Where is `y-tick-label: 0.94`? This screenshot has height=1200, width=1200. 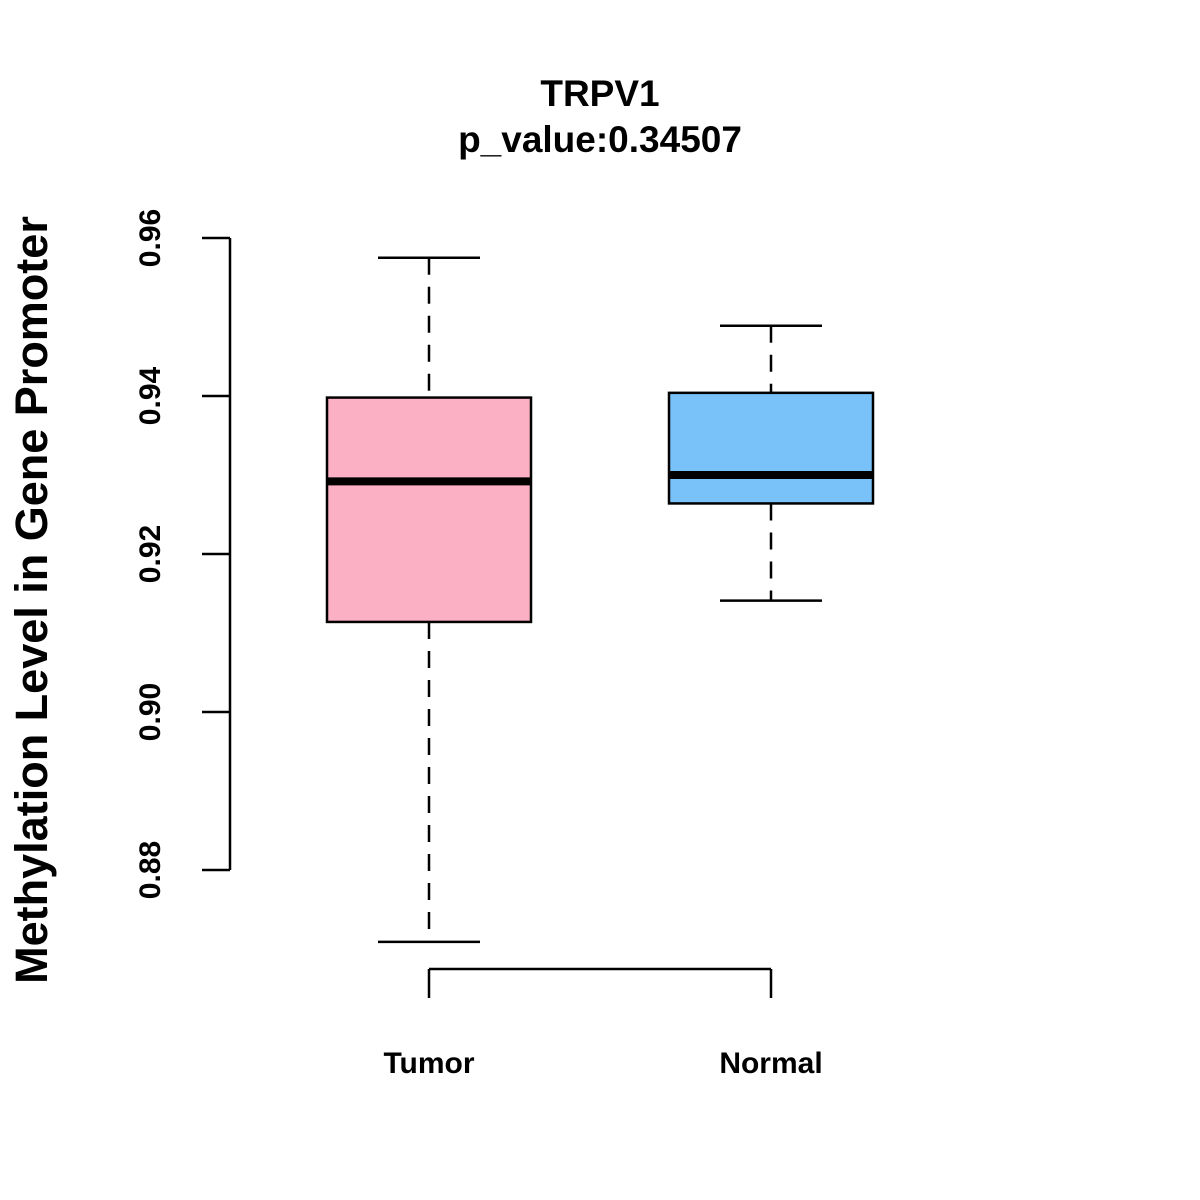 y-tick-label: 0.94 is located at coordinates (150, 395).